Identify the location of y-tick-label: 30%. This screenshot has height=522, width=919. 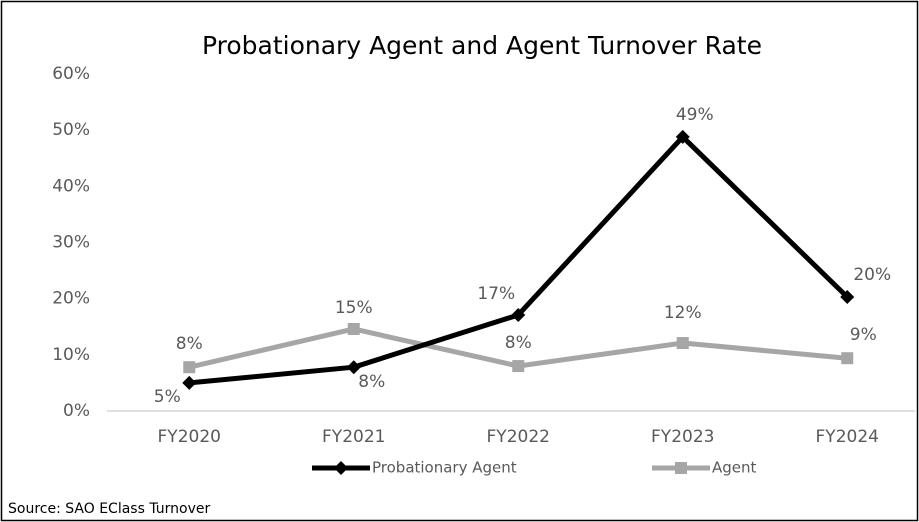
(71, 243).